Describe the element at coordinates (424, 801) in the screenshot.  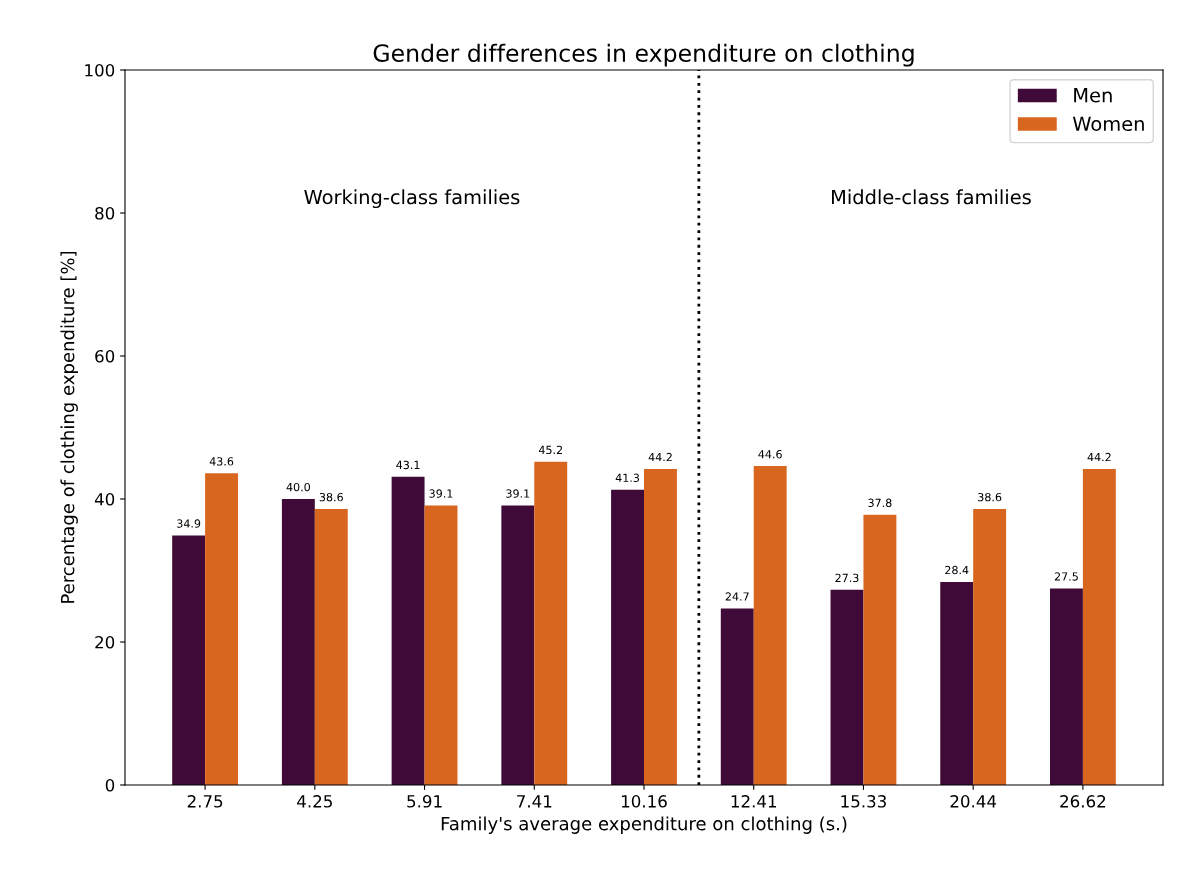
I see `x-tick-label: 5.91` at that location.